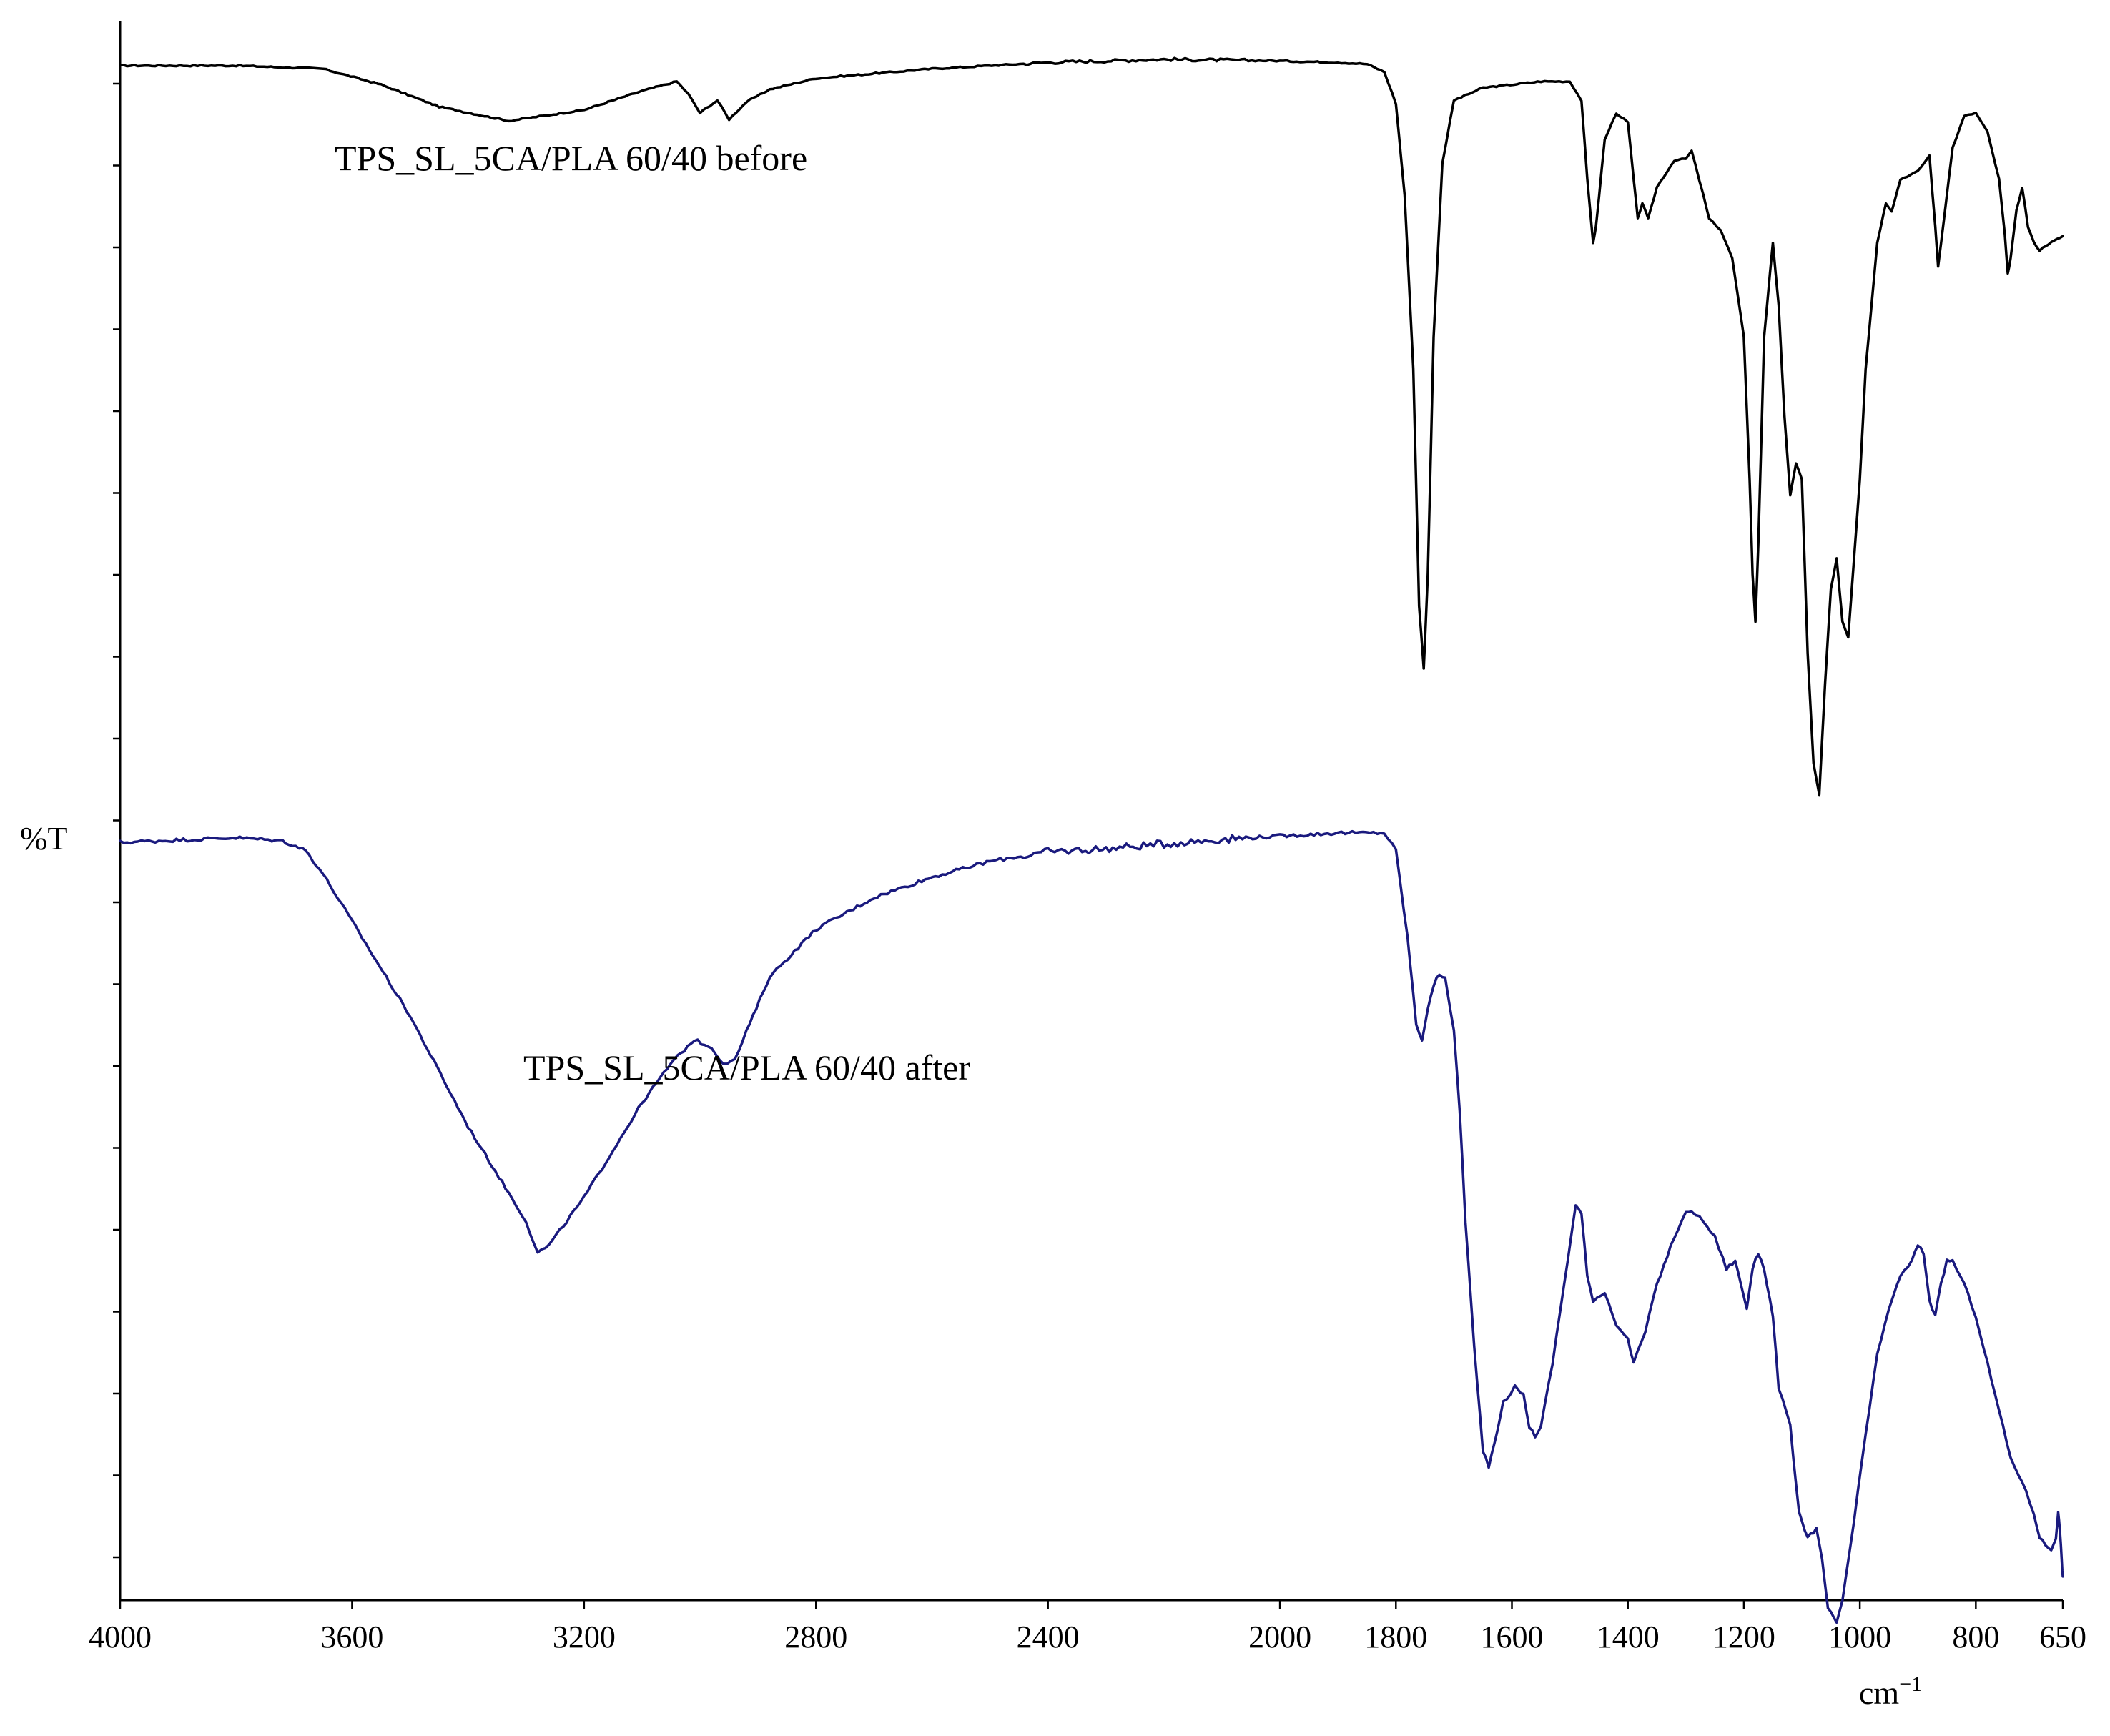  Describe the element at coordinates (120, 1636) in the screenshot. I see `x-tick-label: 4000` at that location.